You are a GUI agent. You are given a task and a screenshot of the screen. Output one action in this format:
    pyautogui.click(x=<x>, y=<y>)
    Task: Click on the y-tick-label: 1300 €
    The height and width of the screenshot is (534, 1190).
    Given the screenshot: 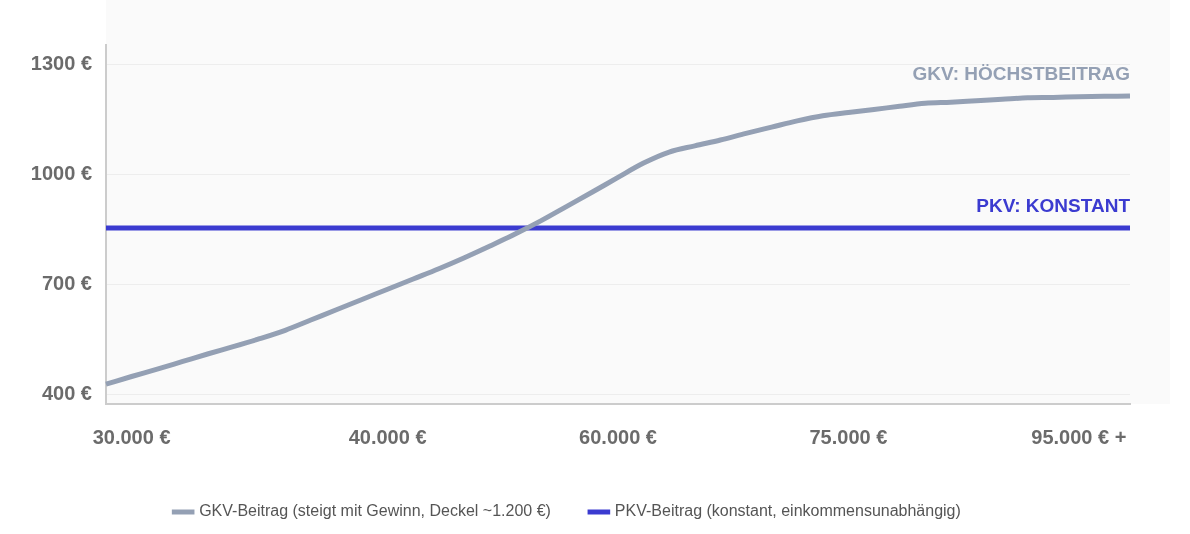 What is the action you would take?
    pyautogui.click(x=61, y=62)
    